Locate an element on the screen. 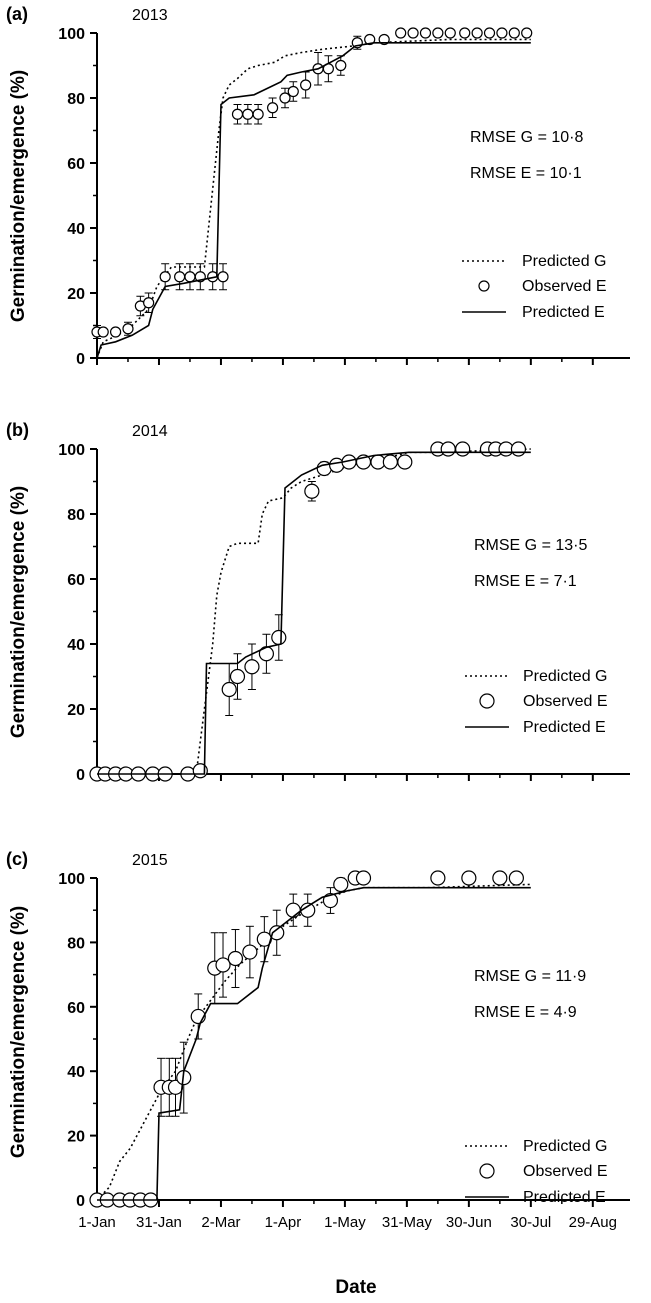 This screenshot has height=1303, width=651. panel-year-title: 2015 is located at coordinates (150, 860).